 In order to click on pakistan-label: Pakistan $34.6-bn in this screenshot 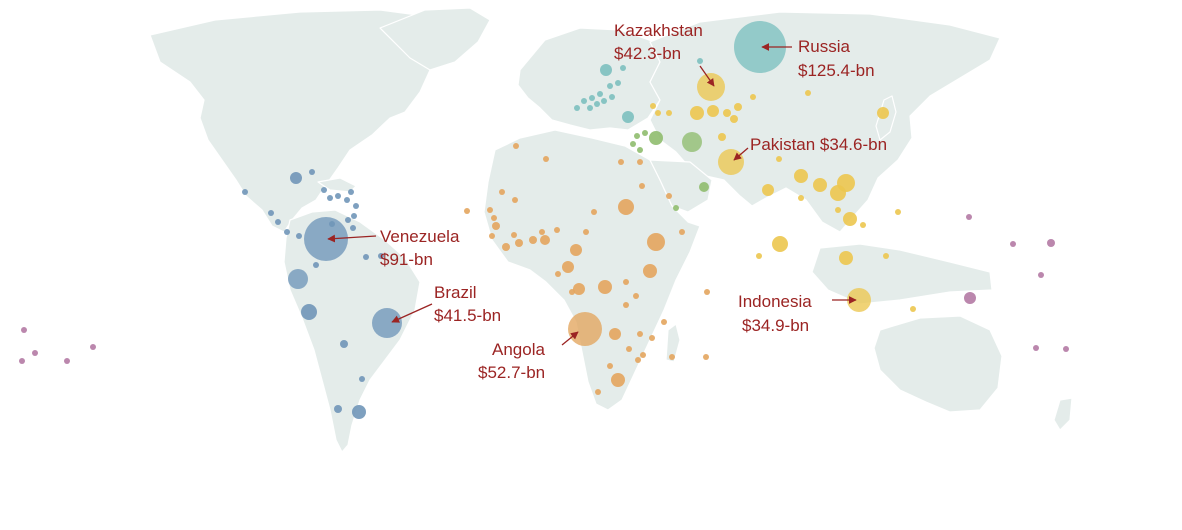, I will do `click(818, 144)`.